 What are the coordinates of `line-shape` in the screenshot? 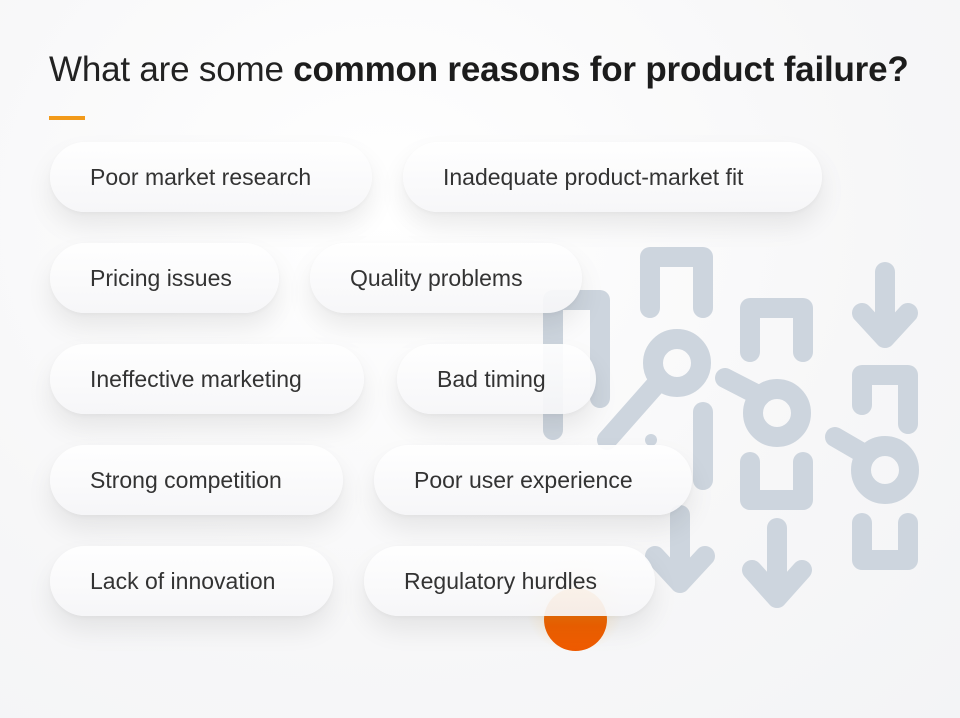 It's located at (633, 410).